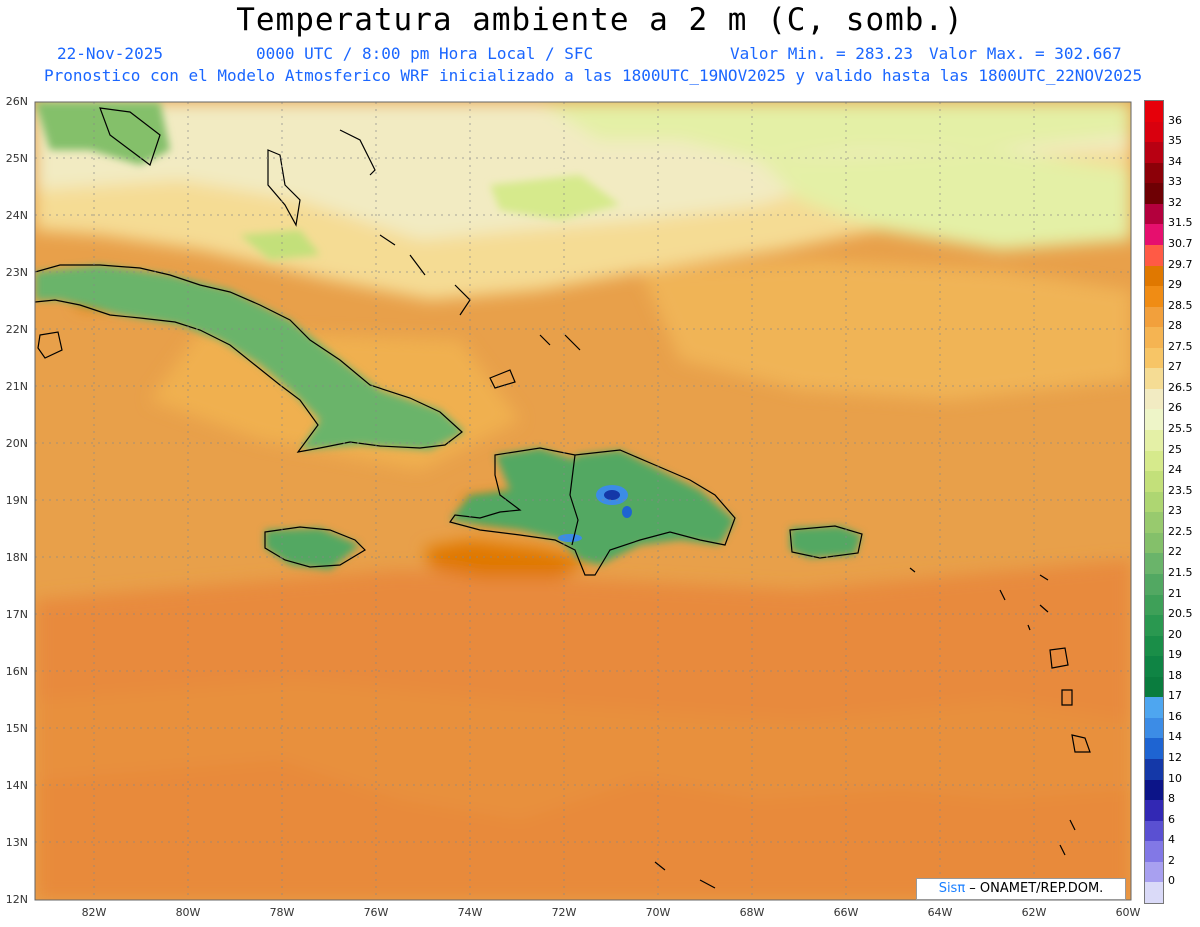 Image resolution: width=1200 pixels, height=927 pixels. I want to click on colorbar-label: 18, so click(1175, 675).